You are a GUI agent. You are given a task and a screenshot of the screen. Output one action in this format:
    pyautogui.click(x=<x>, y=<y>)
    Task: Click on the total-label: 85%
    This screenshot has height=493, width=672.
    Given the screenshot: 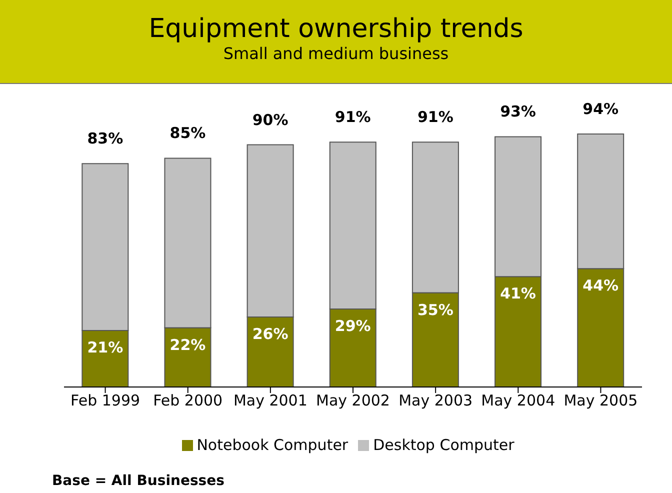 What is the action you would take?
    pyautogui.click(x=188, y=133)
    